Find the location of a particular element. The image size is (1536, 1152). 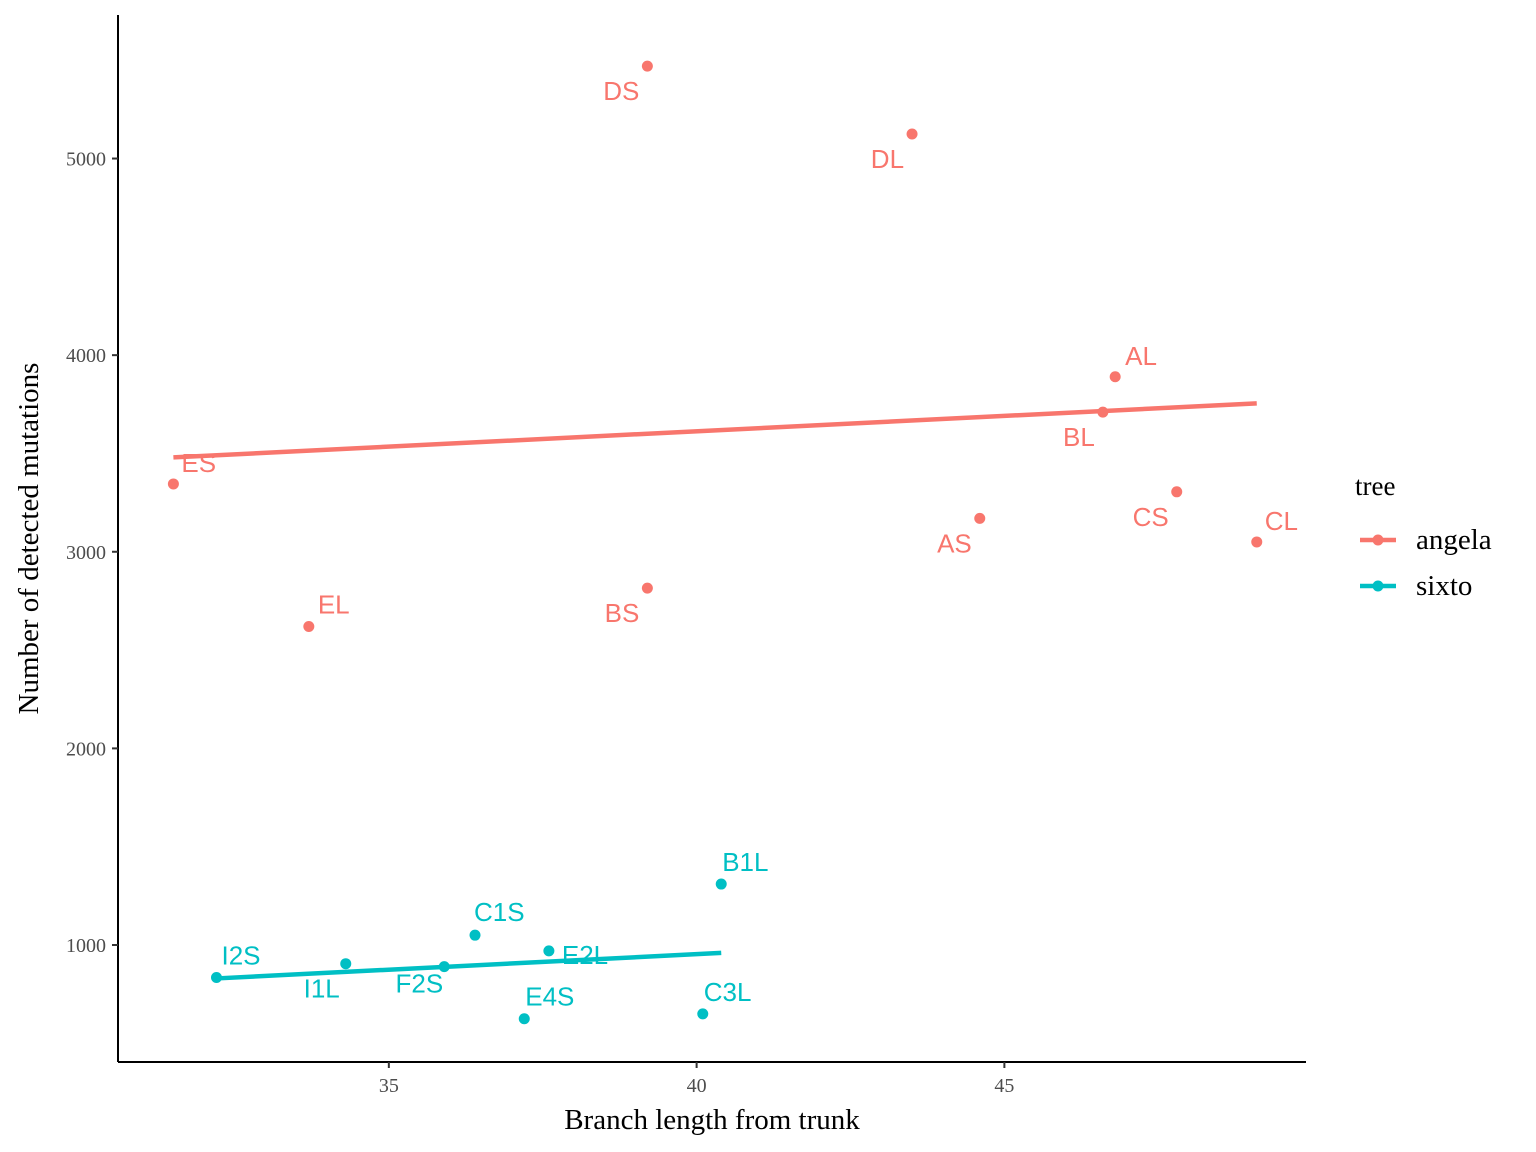

point-label: CL is located at coordinates (1281, 521).